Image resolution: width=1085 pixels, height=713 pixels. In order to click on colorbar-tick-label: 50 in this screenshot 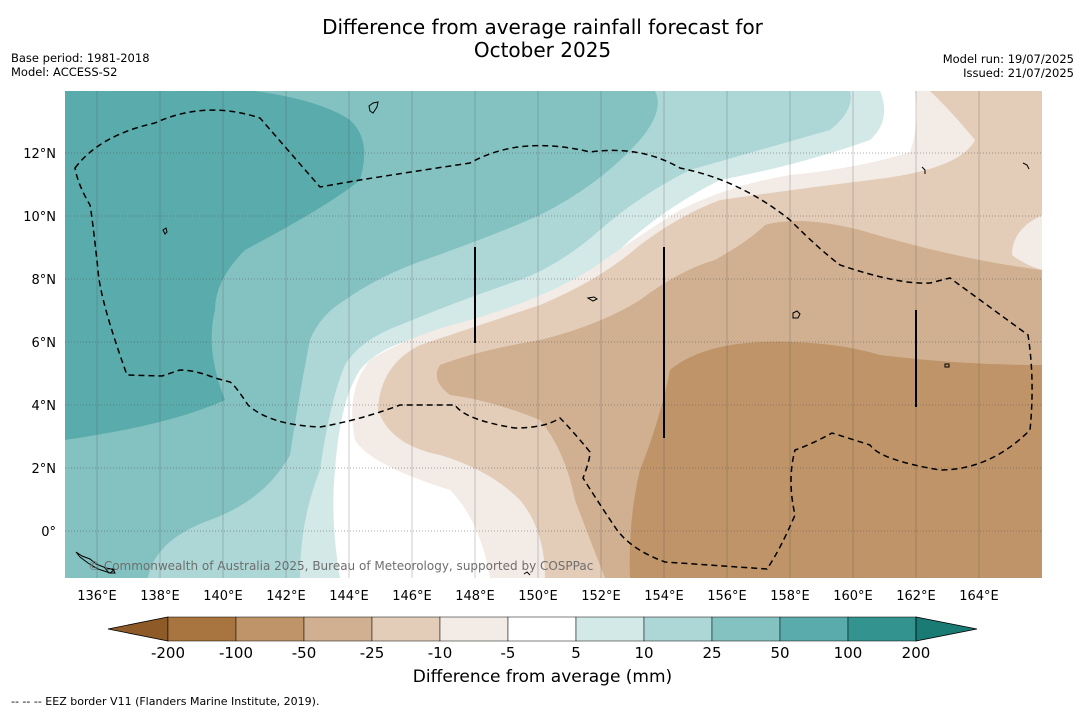, I will do `click(779, 653)`.